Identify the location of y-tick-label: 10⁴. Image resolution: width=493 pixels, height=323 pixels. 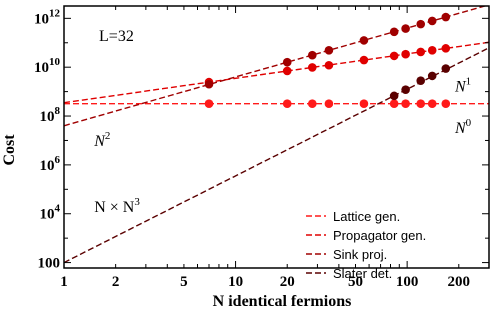
(50, 213).